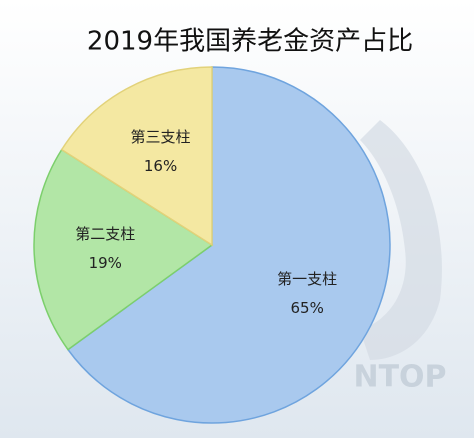  Describe the element at coordinates (401, 240) in the screenshot. I see `watermark-shape` at that location.